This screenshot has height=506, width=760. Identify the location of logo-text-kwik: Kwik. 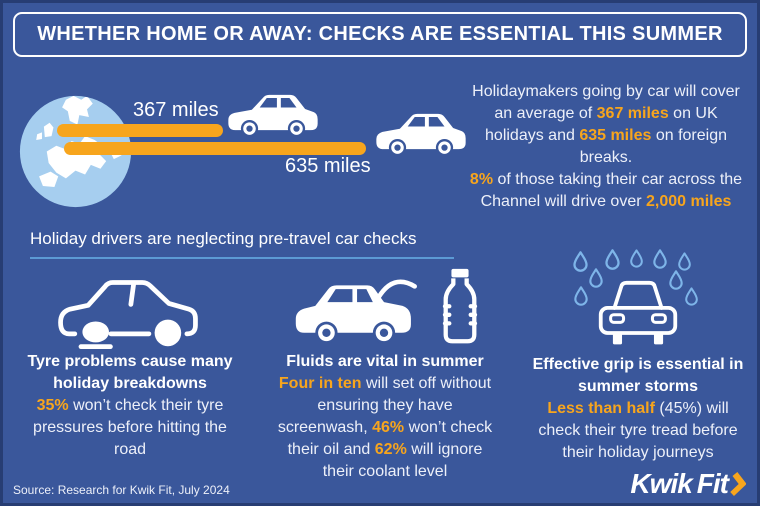
(661, 483).